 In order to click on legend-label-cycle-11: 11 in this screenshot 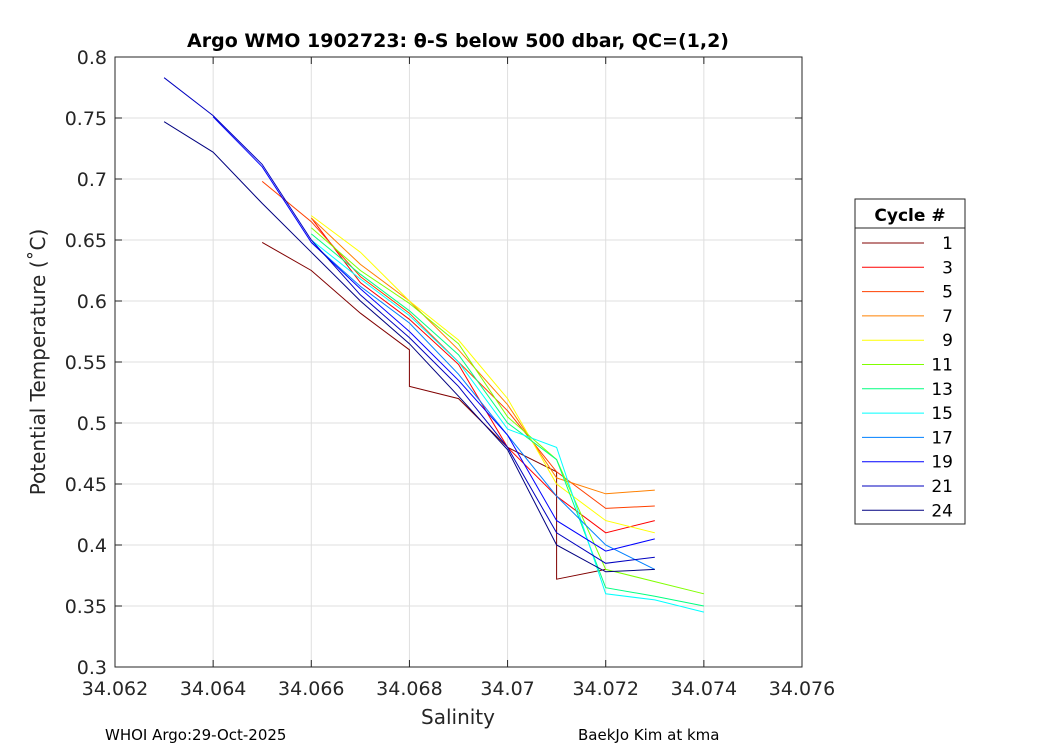, I will do `click(942, 366)`.